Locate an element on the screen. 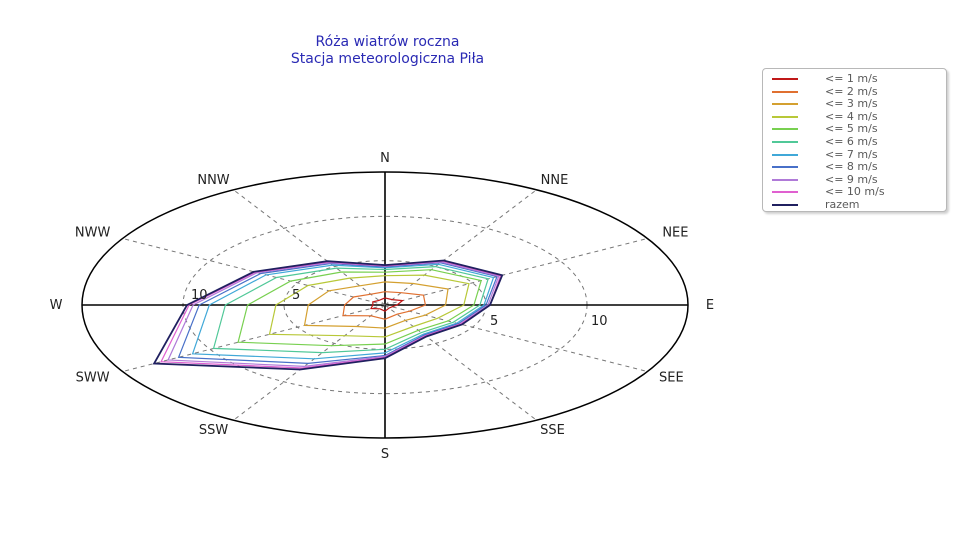 The image size is (975, 541). direction-label-W: W is located at coordinates (56, 305).